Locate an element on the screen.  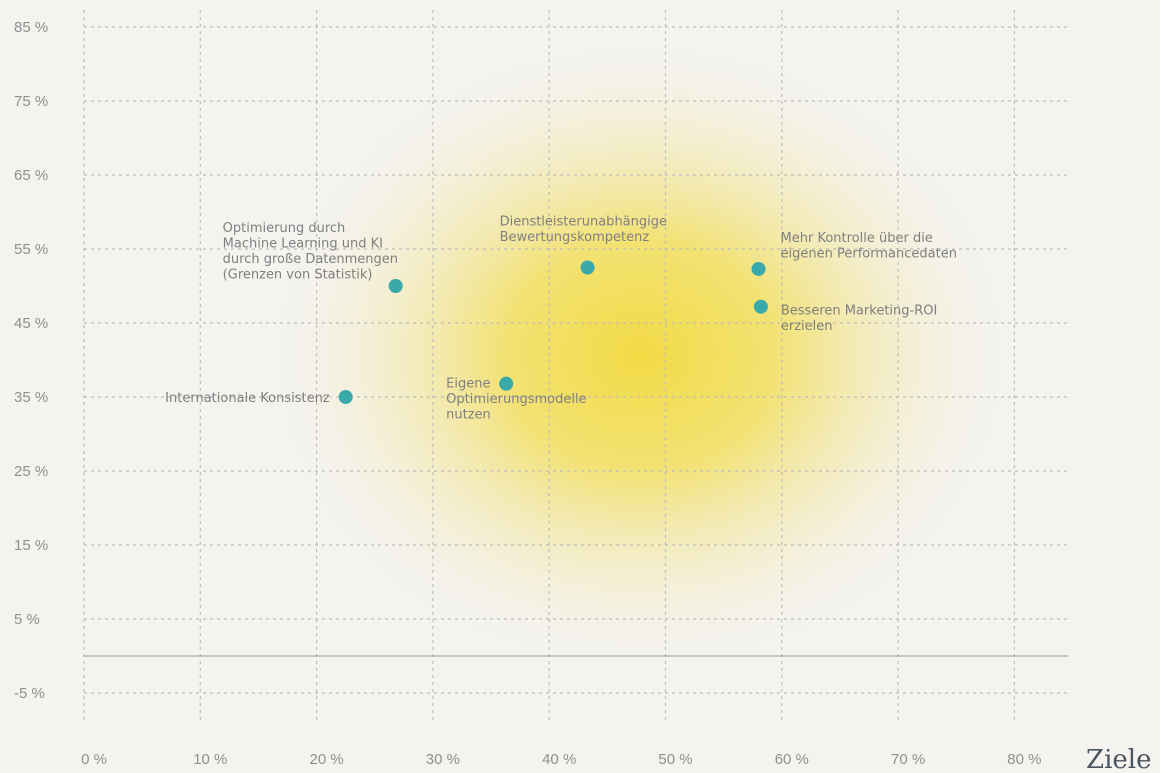
y-tick-label: 55 % is located at coordinates (31, 249).